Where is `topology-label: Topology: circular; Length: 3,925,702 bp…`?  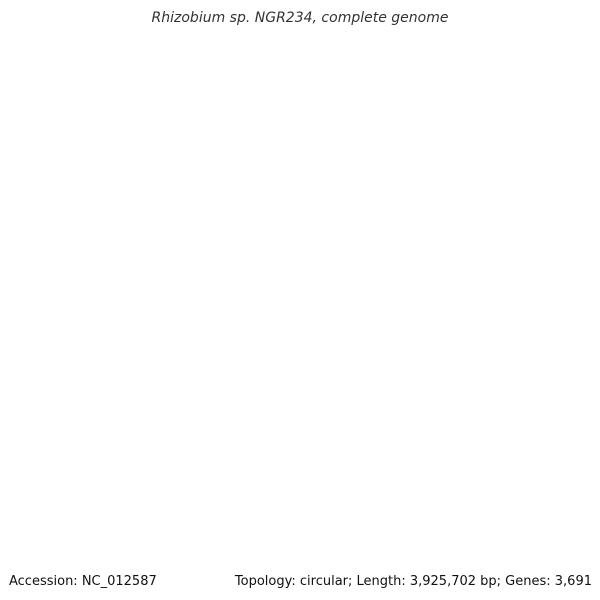
topology-label: Topology: circular; Length: 3,925,702 bp… is located at coordinates (413, 581).